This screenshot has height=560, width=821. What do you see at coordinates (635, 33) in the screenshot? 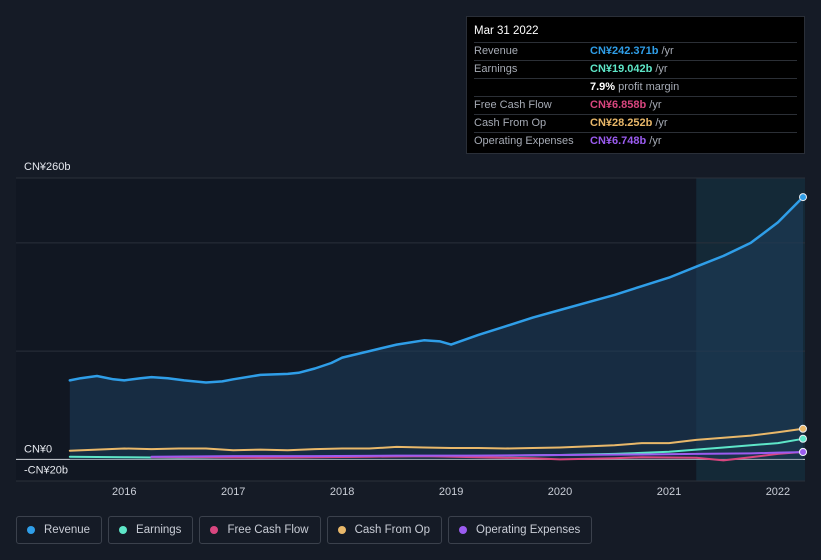
I see `tooltip-date: Mar 31 2022` at bounding box center [635, 33].